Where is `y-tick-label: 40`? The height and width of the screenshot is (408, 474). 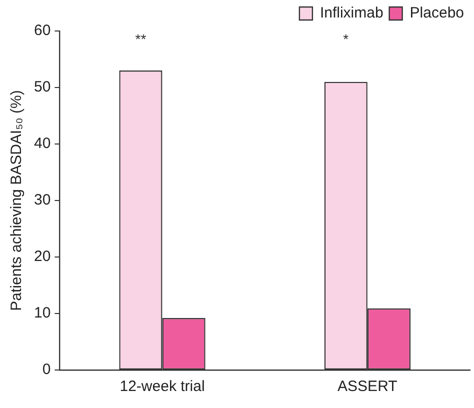
y-tick-label: 40 is located at coordinates (42, 143).